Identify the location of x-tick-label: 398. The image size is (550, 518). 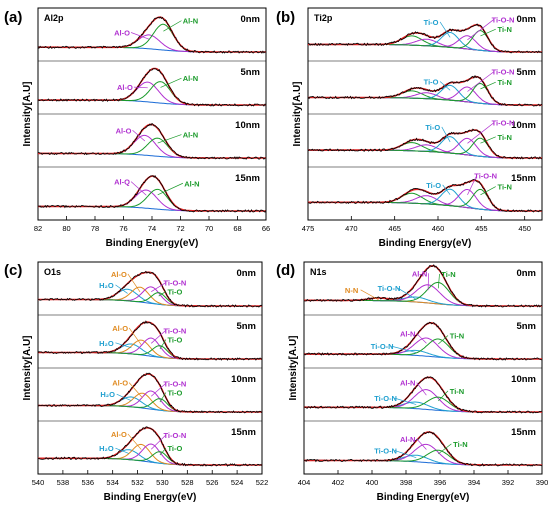
(406, 482).